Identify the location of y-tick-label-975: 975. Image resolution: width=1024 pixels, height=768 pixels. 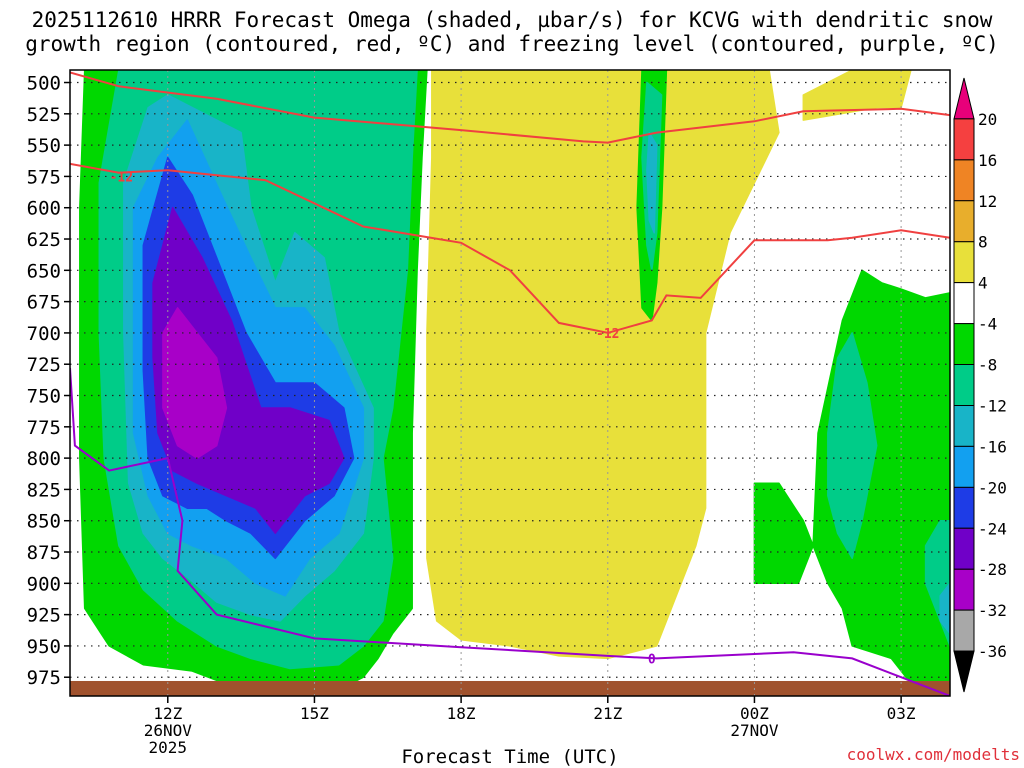
(44, 678).